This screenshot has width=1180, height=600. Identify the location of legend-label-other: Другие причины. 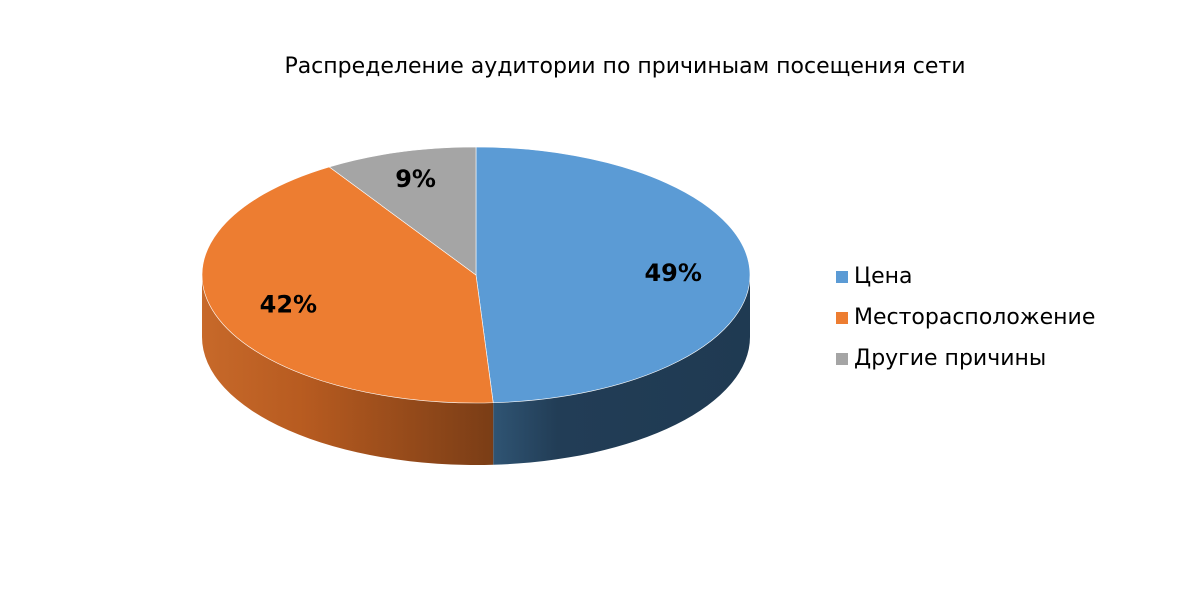
(950, 358).